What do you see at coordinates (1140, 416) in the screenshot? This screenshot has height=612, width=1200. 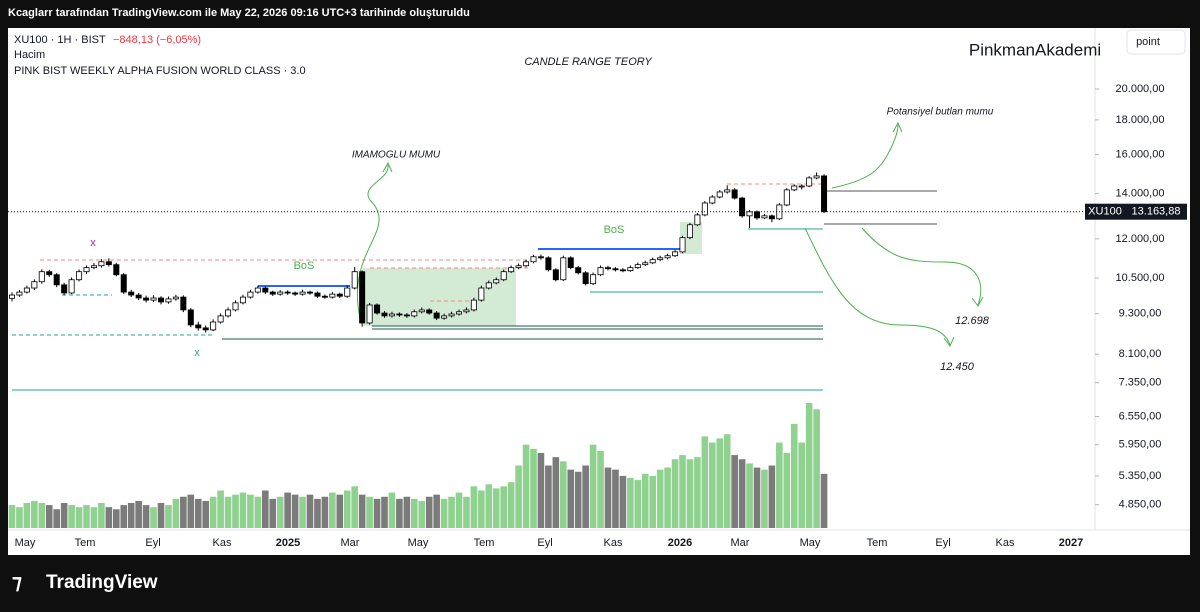 I see `y-tick-label: 6.550,00` at bounding box center [1140, 416].